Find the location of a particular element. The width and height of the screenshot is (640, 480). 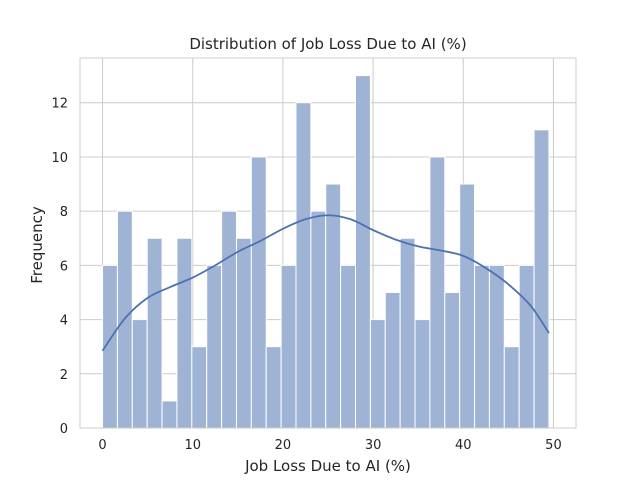

y-axis-label: Frequency is located at coordinates (37, 245).